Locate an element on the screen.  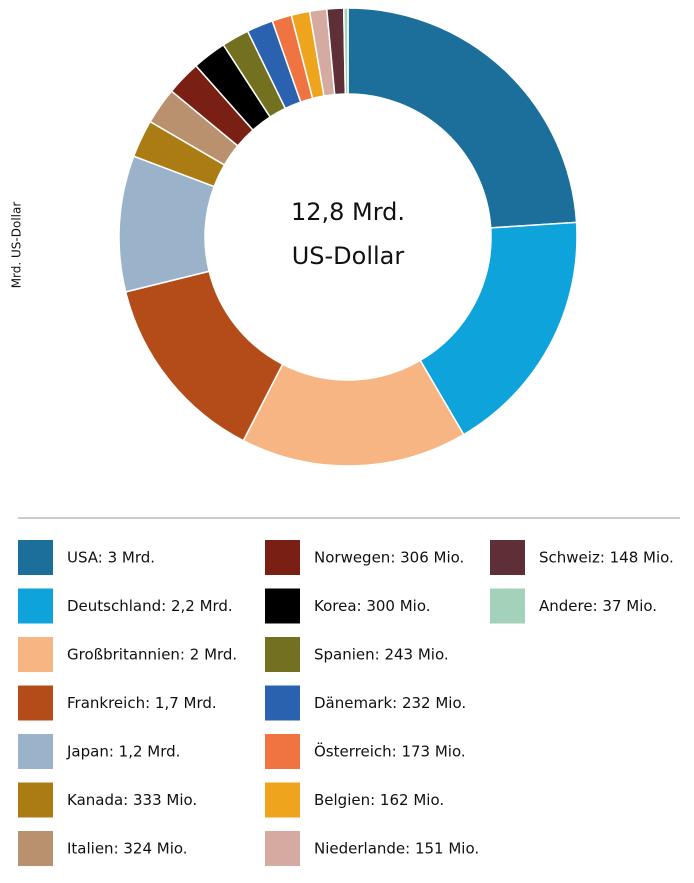
legend-label: Belgien: 162 Mio. is located at coordinates (379, 800).